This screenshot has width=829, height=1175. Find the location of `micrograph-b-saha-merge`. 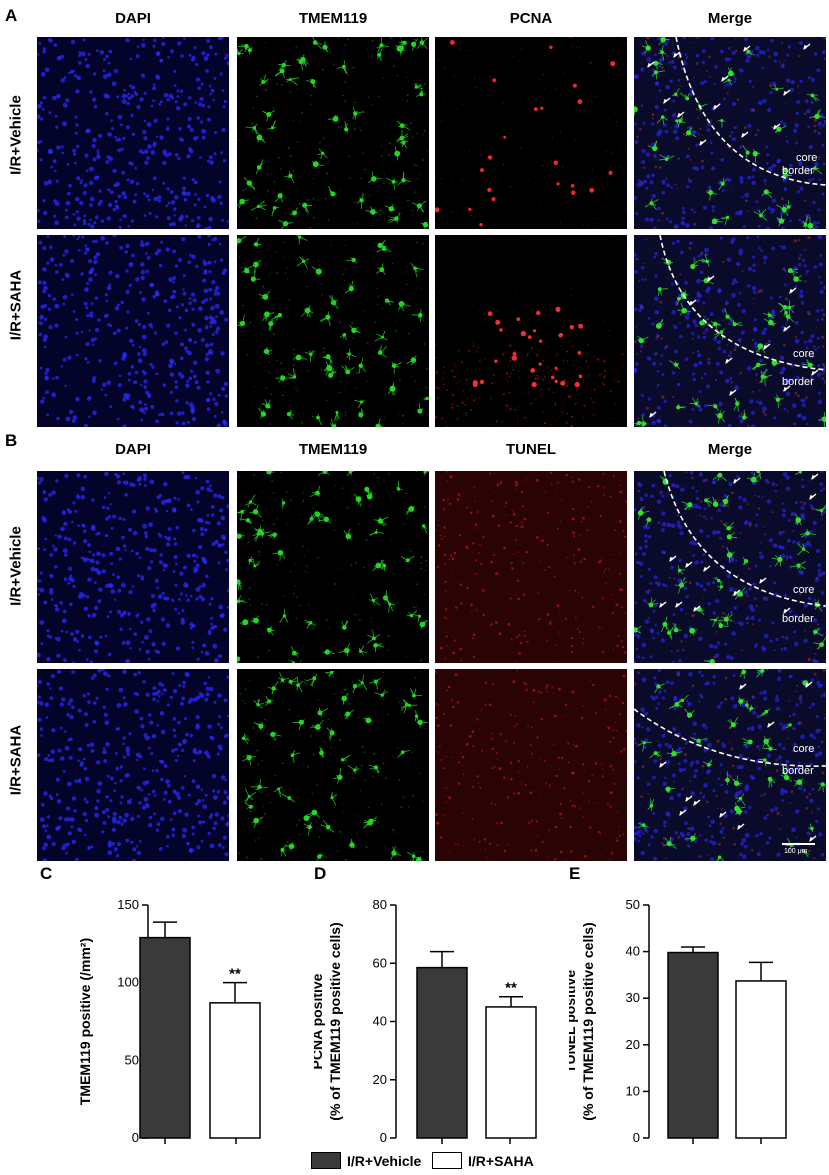

micrograph-b-saha-merge is located at coordinates (730, 765).